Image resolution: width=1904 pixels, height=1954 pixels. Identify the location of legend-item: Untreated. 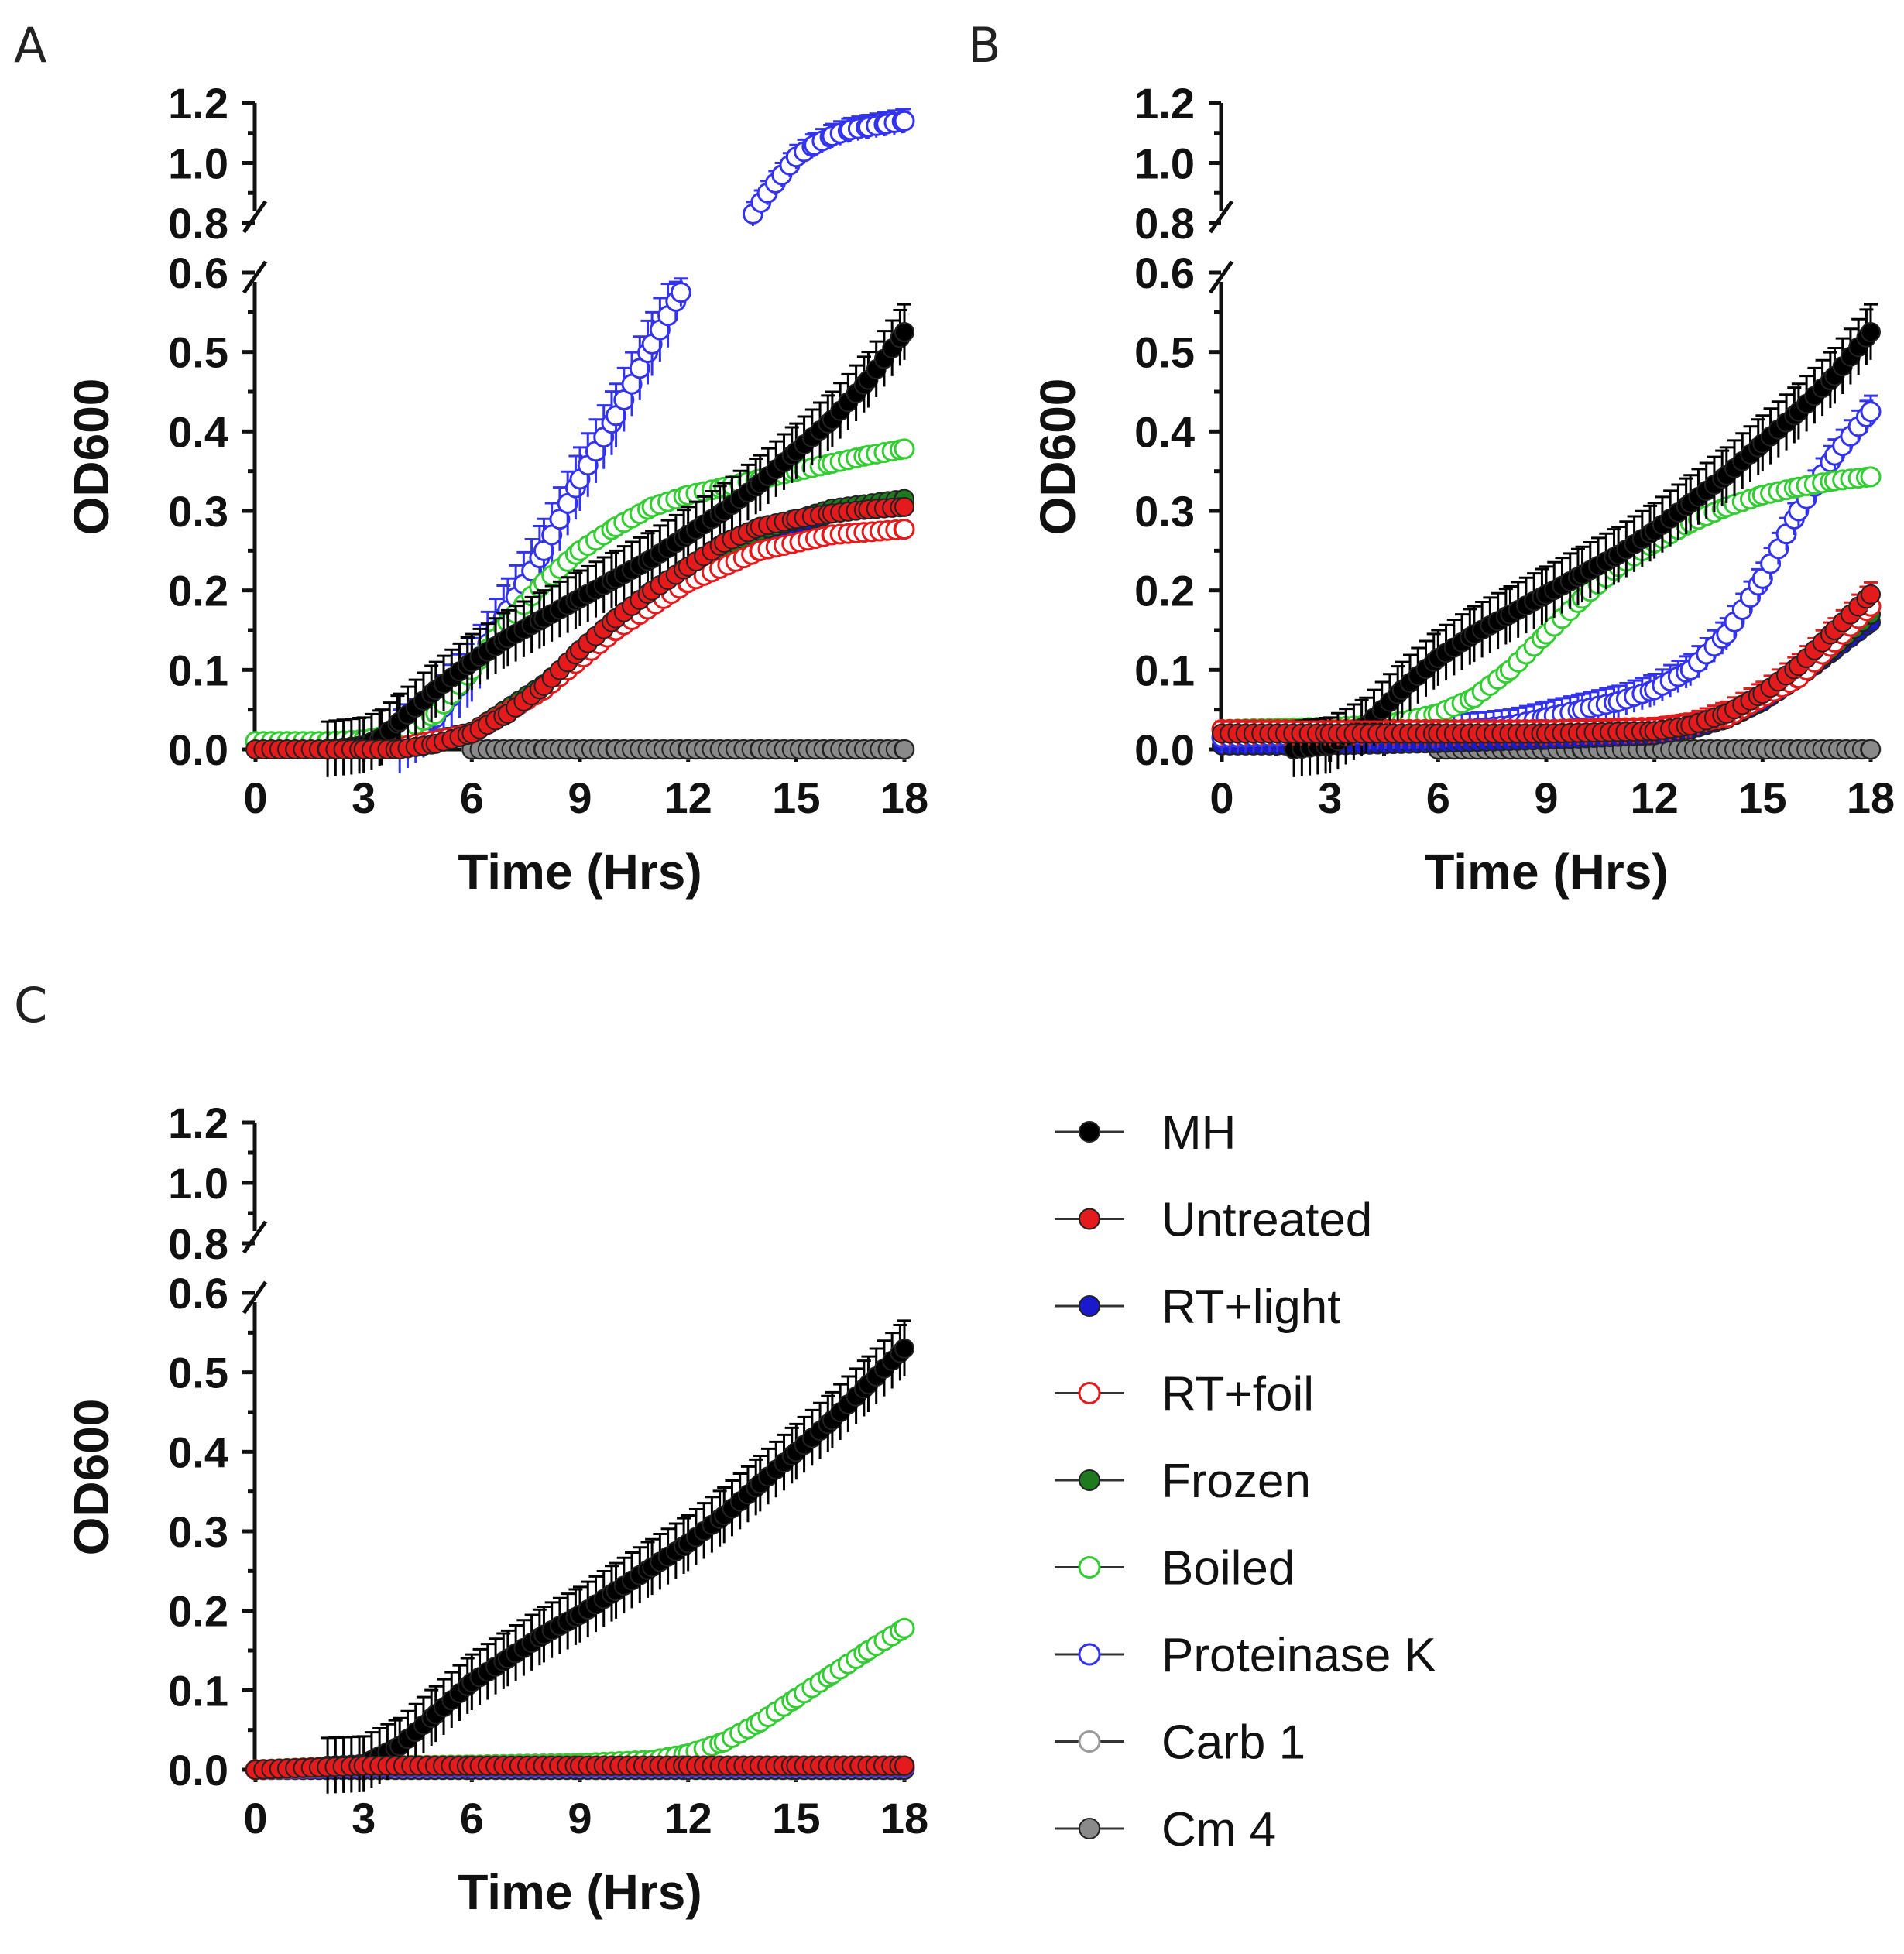
(1214, 1220).